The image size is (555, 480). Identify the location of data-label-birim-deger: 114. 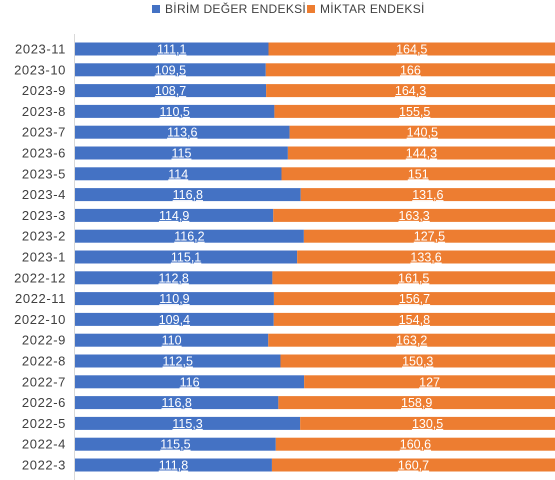
(178, 174).